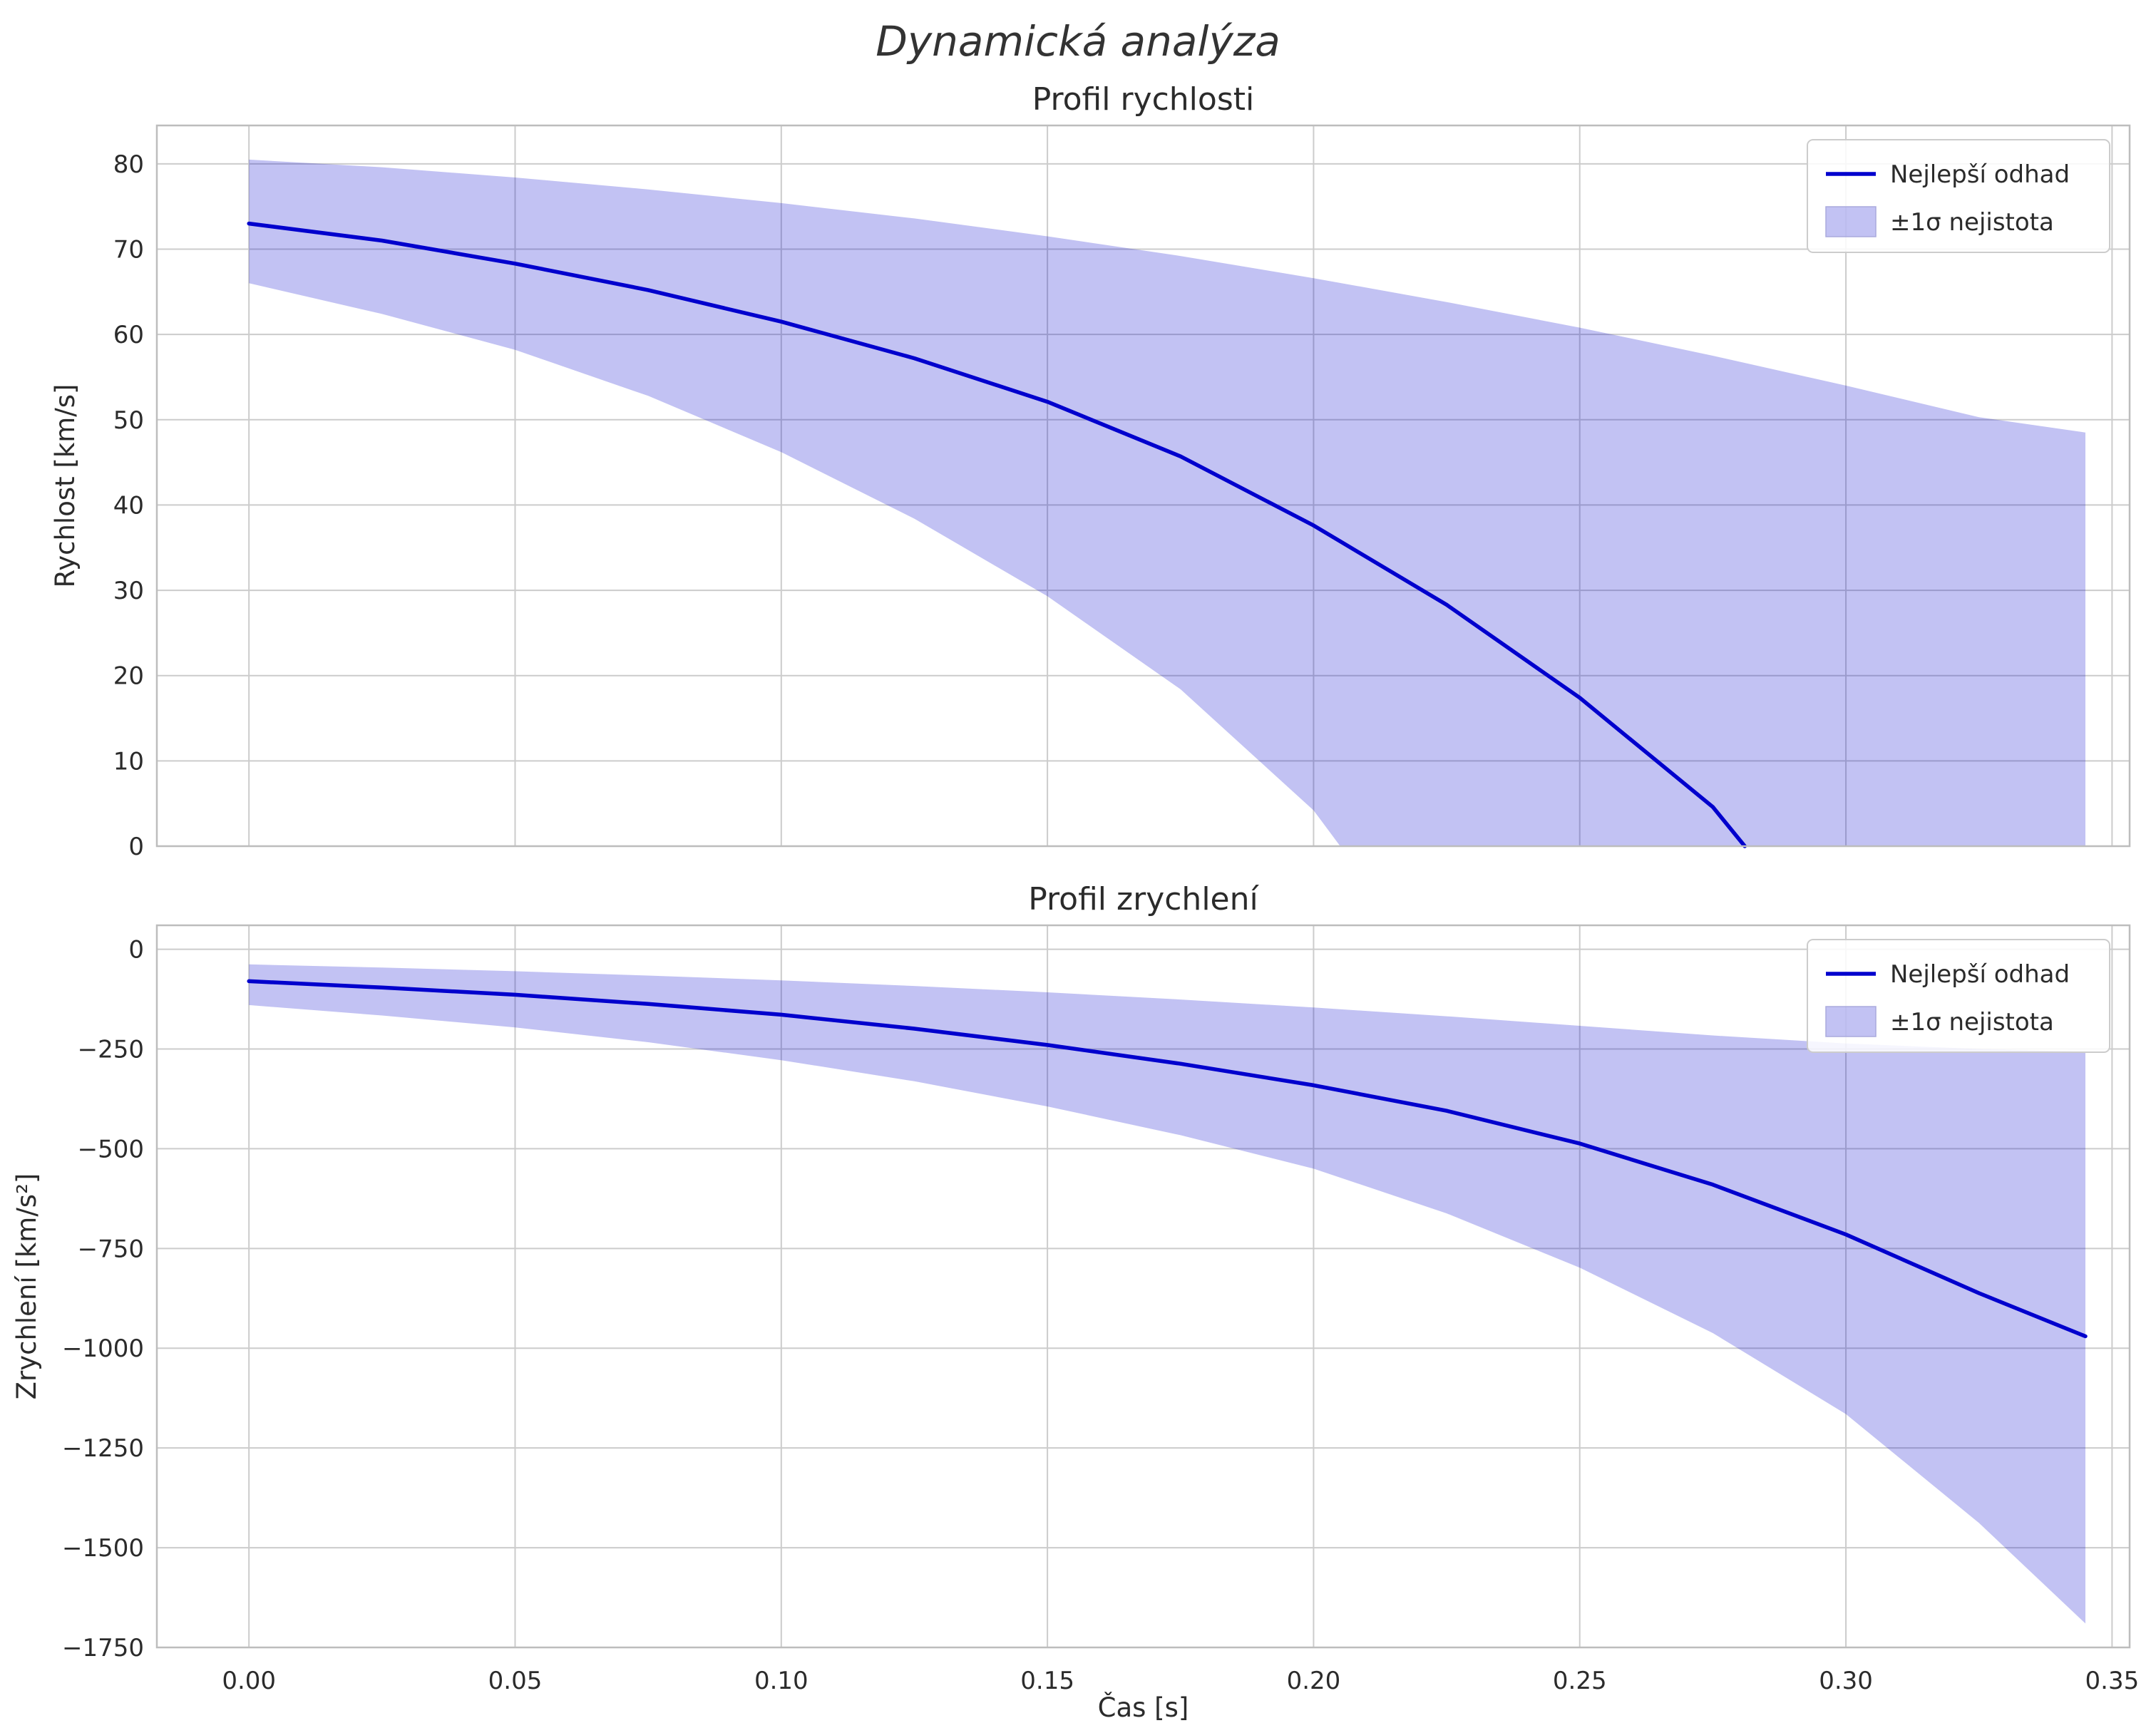 The width and height of the screenshot is (2156, 1728). What do you see at coordinates (128, 761) in the screenshot?
I see `y-tick-label: 10` at bounding box center [128, 761].